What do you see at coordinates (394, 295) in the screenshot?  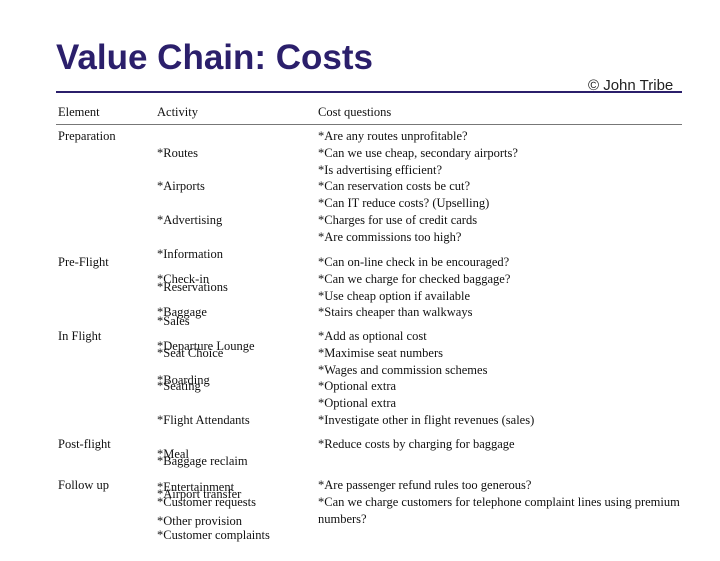 I see `question-item: *Use cheap option if available` at bounding box center [394, 295].